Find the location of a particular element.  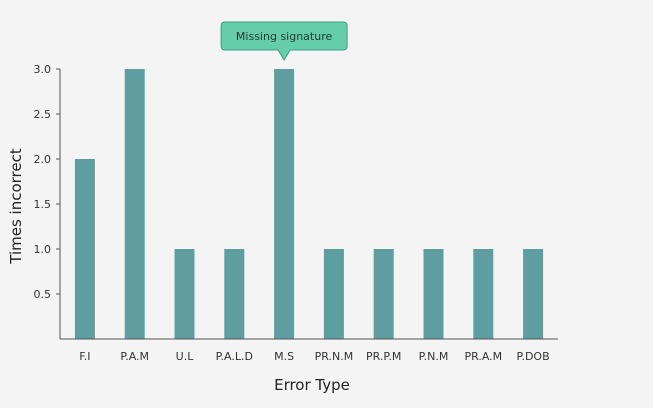

y-tick-label: 2.0 is located at coordinates (43, 159).